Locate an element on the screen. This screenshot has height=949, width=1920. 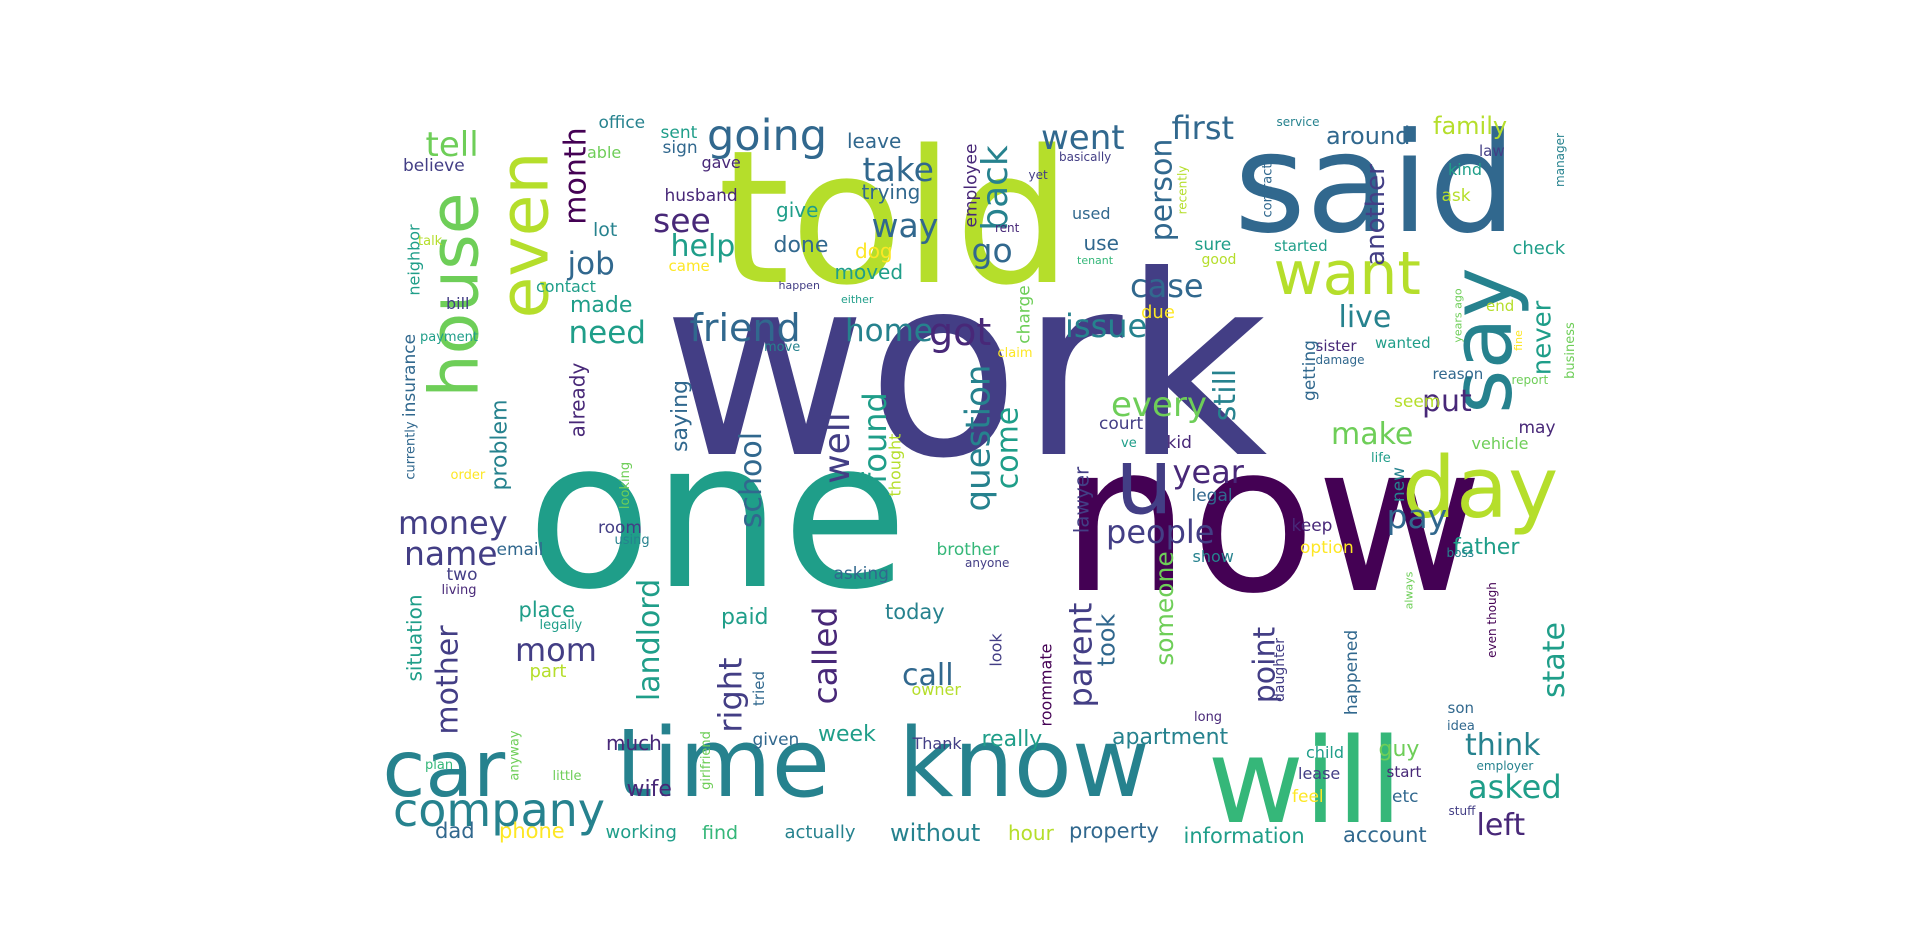
word-sign: sign is located at coordinates (680, 147).